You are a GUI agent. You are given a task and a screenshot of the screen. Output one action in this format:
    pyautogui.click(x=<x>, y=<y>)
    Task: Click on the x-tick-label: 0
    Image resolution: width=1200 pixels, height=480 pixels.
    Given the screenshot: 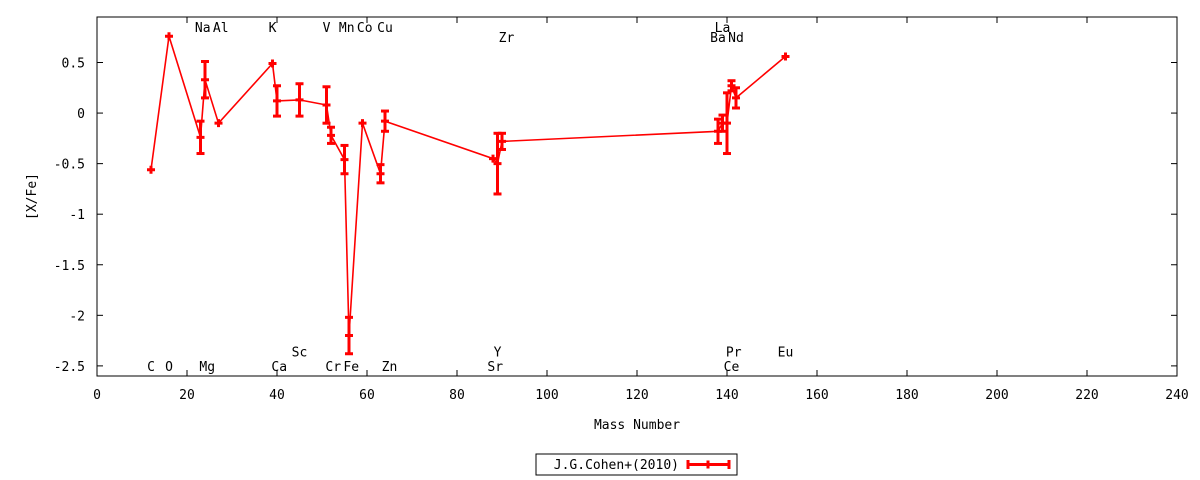 What is the action you would take?
    pyautogui.click(x=97, y=395)
    